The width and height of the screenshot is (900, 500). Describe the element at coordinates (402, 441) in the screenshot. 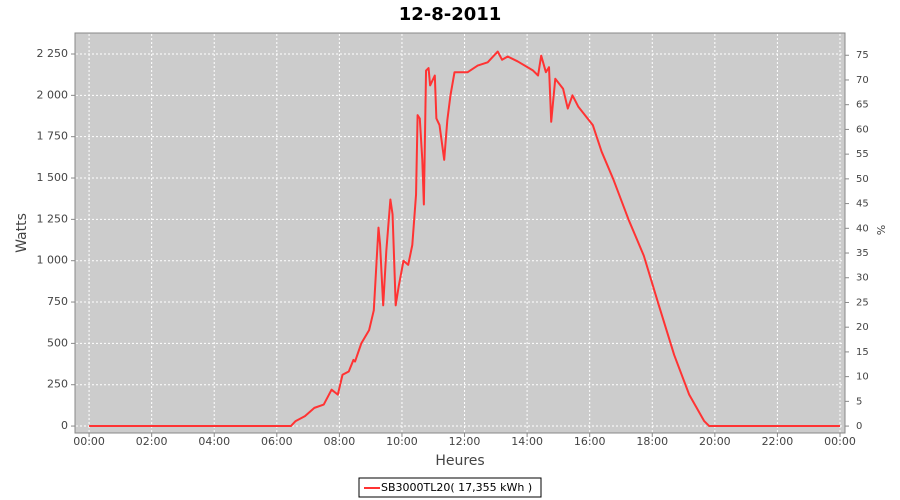

I see `x-tick-label: 10:00` at that location.